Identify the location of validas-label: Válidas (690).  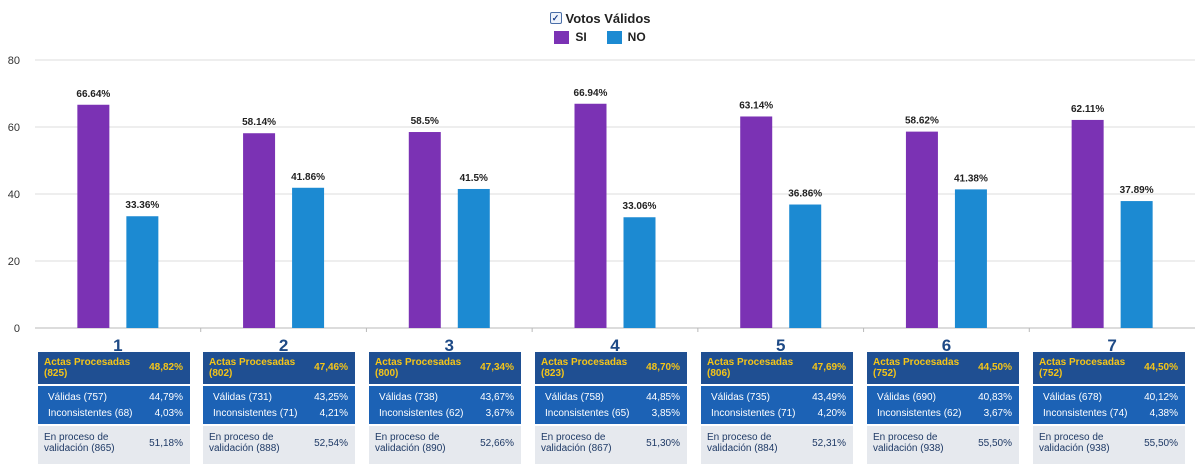
(906, 397).